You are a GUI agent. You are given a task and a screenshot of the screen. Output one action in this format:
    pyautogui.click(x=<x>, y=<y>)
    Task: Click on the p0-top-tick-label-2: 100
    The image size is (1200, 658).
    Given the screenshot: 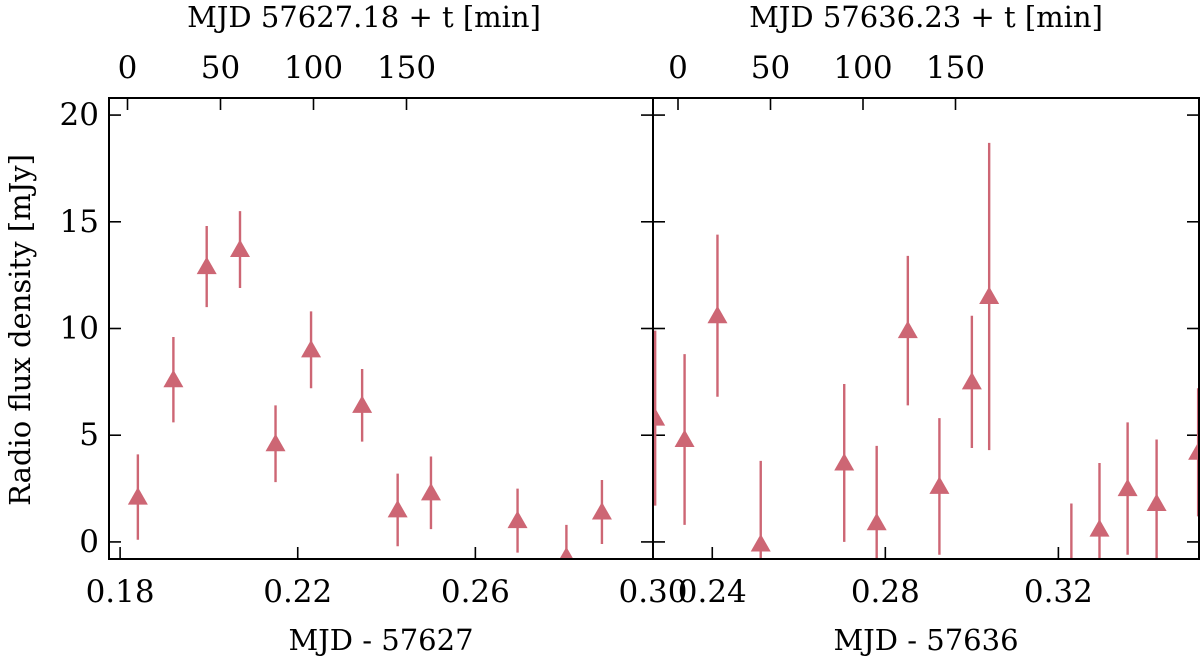 What is the action you would take?
    pyautogui.click(x=313, y=68)
    